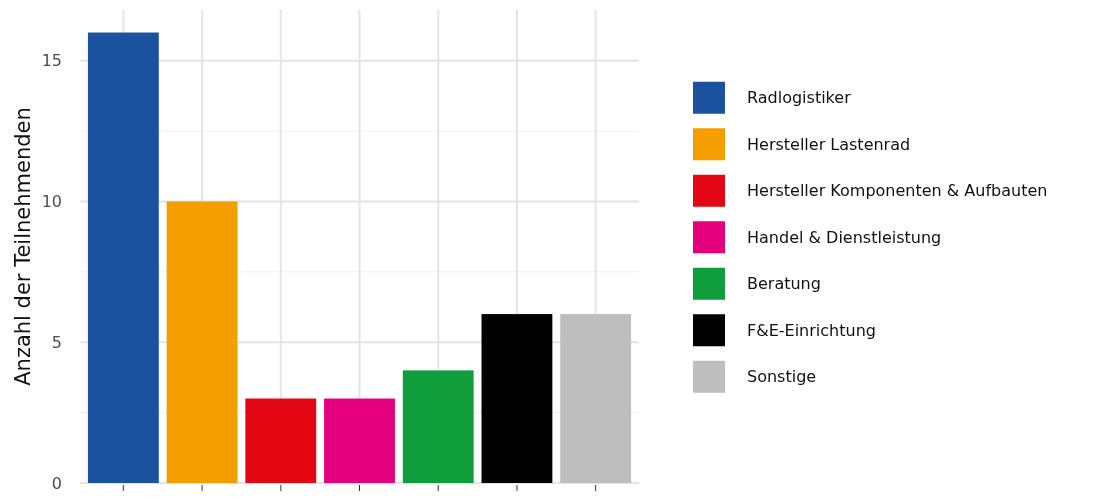 Image resolution: width=1107 pixels, height=497 pixels. What do you see at coordinates (844, 237) in the screenshot?
I see `legend-label: Handel & Dienstleistung` at bounding box center [844, 237].